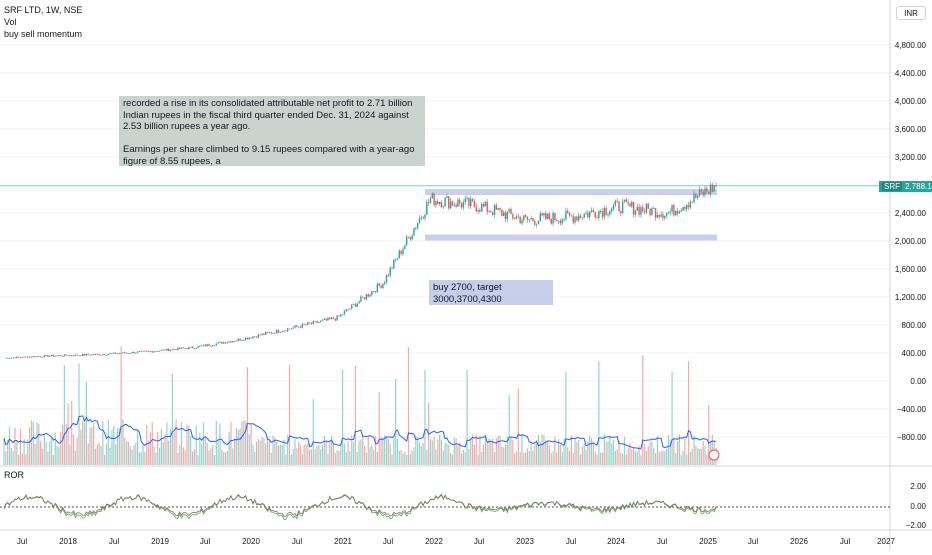 This screenshot has width=932, height=555. I want to click on price-tick: 2,000.00, so click(910, 241).